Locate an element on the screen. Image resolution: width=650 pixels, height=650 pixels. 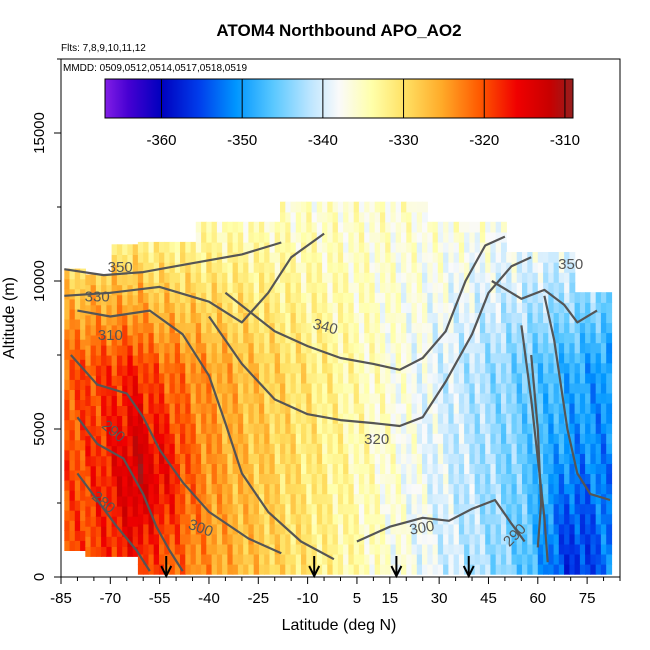
colorbar-tick-label: -340 is located at coordinates (323, 140).